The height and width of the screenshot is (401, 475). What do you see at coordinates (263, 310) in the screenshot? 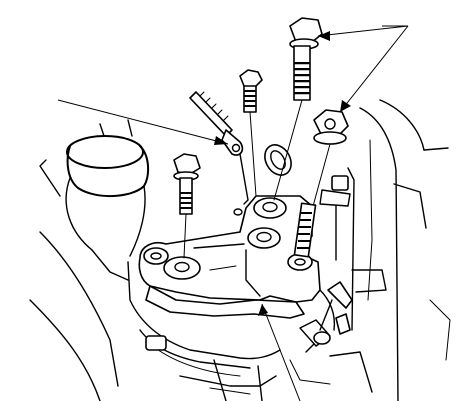
I see `arrow-to-bracket` at bounding box center [263, 310].